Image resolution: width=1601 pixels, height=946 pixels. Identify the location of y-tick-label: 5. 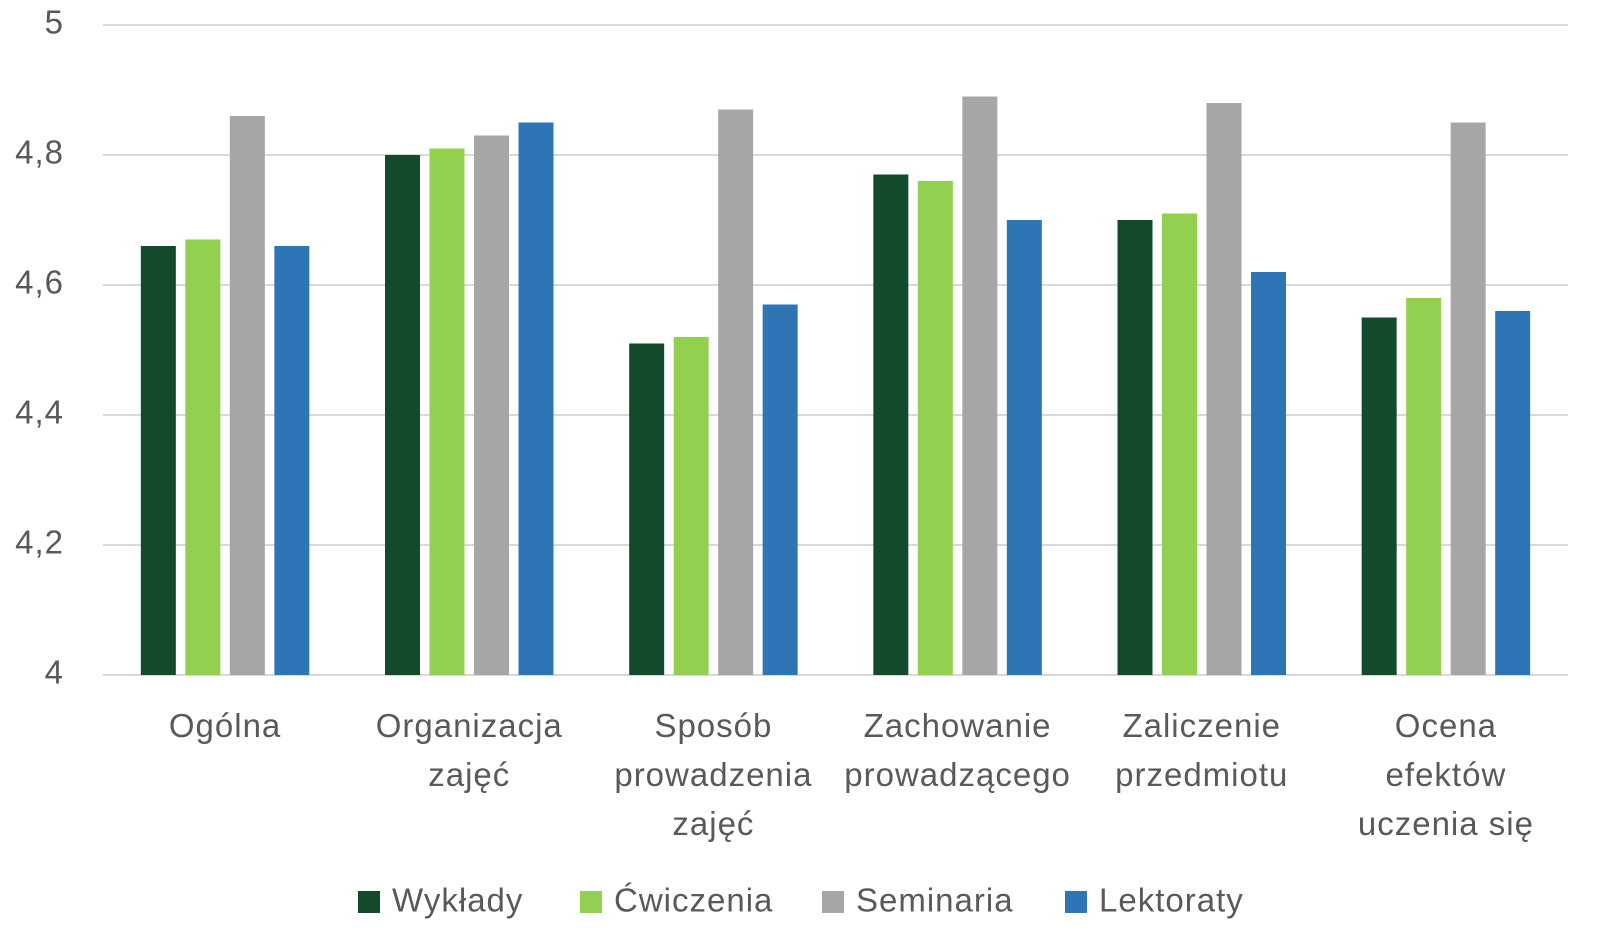
(54, 22).